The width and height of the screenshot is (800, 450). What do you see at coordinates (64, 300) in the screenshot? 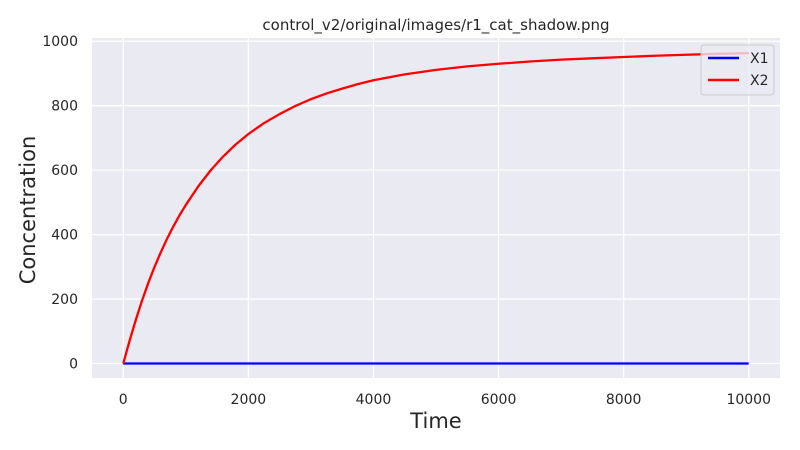
I see `y-tick-label: 200` at bounding box center [64, 300].